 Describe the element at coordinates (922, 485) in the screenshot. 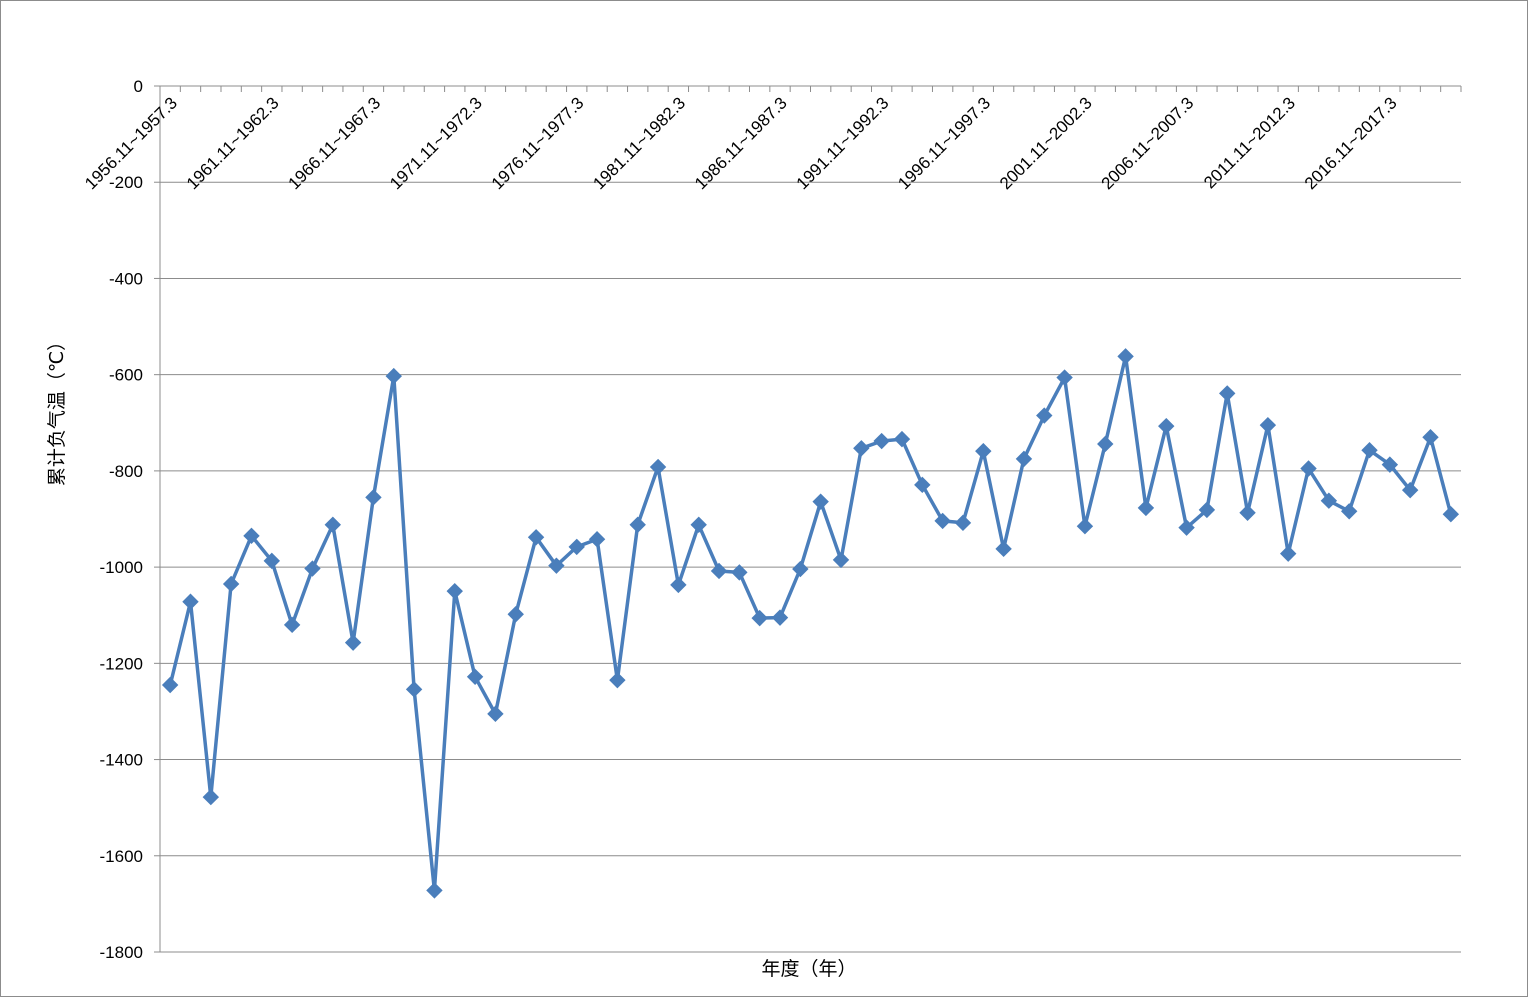

I see `data-point: 1993: -829` at that location.